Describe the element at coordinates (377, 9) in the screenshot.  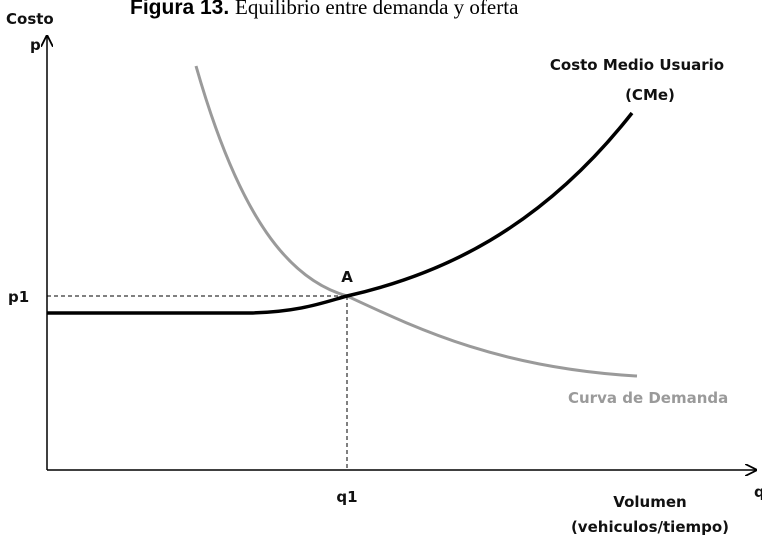
I see `figure-title: Equilibrio entre demanda y oferta` at that location.